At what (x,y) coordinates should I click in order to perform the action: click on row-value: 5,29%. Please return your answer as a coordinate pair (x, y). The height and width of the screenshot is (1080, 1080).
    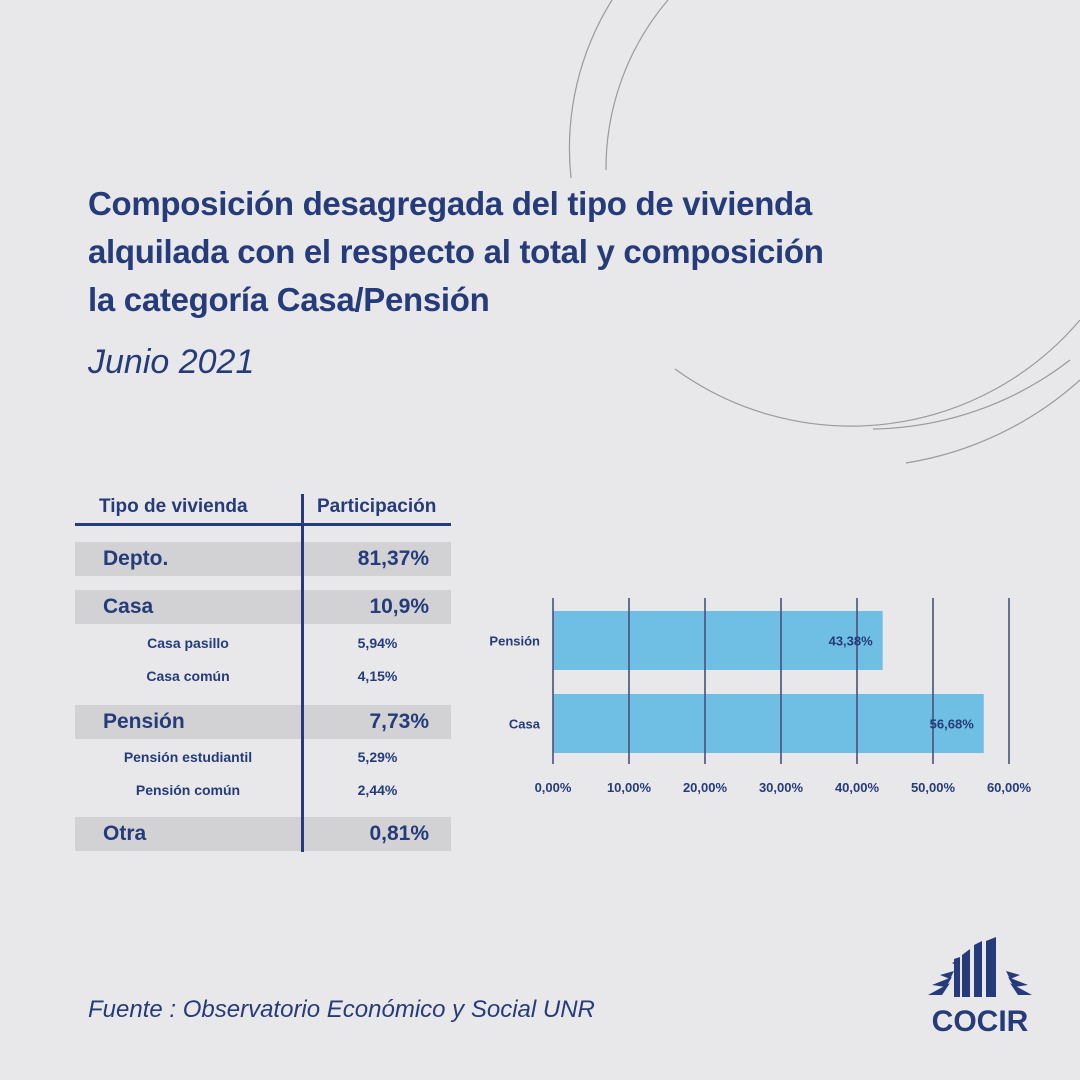
    Looking at the image, I should click on (377, 757).